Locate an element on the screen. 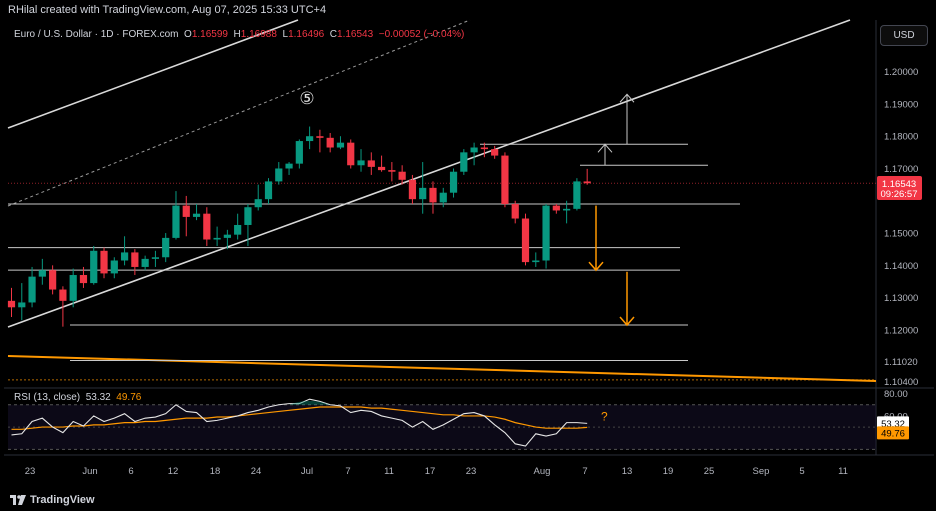 The width and height of the screenshot is (936, 511). low-label: L is located at coordinates (285, 34).